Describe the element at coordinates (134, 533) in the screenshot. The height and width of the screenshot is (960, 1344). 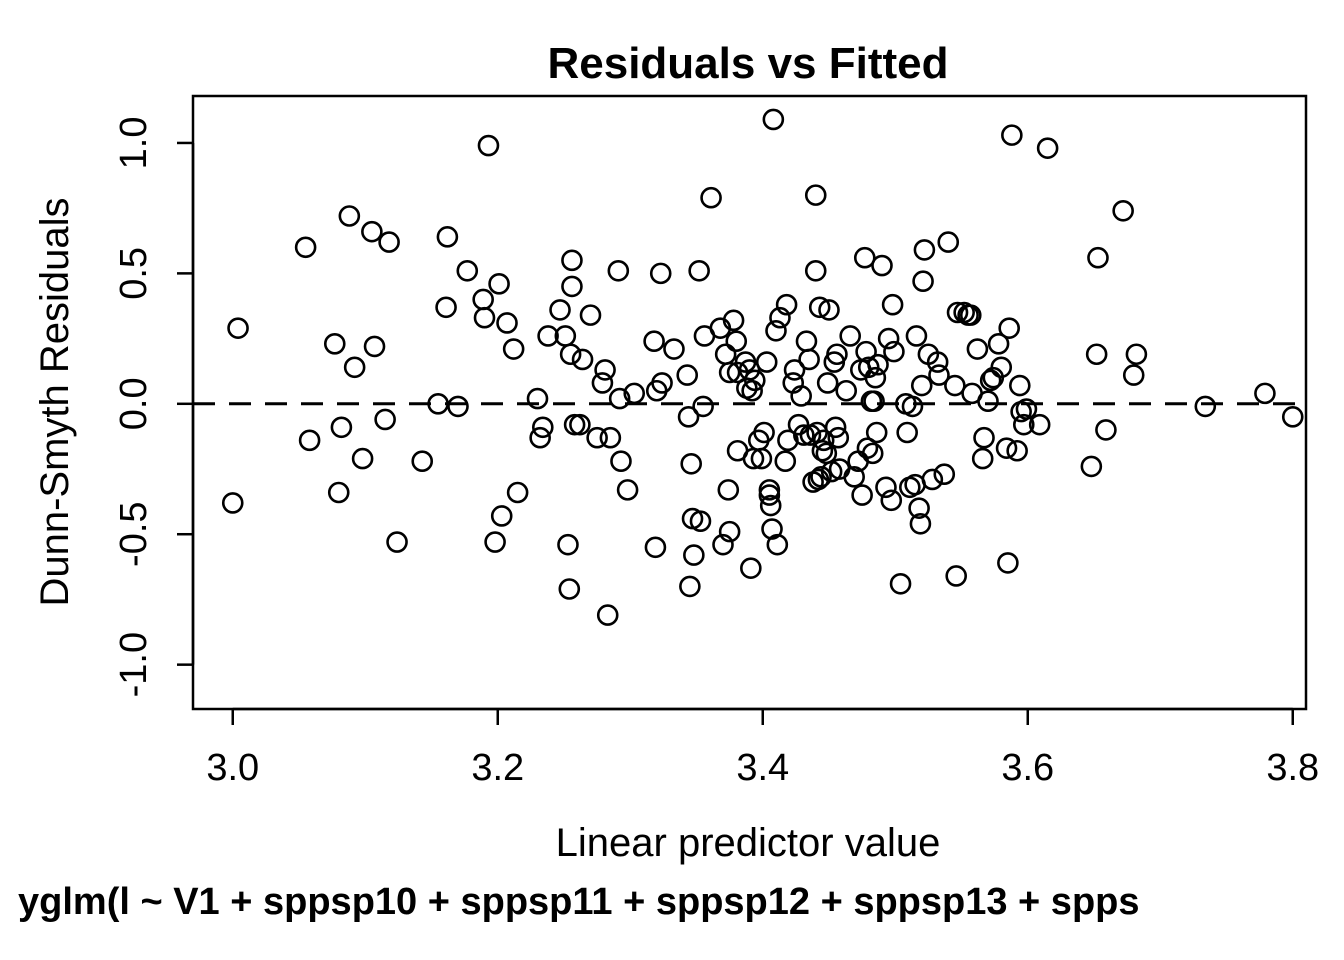
I see `y-tick-label: -0.5` at that location.